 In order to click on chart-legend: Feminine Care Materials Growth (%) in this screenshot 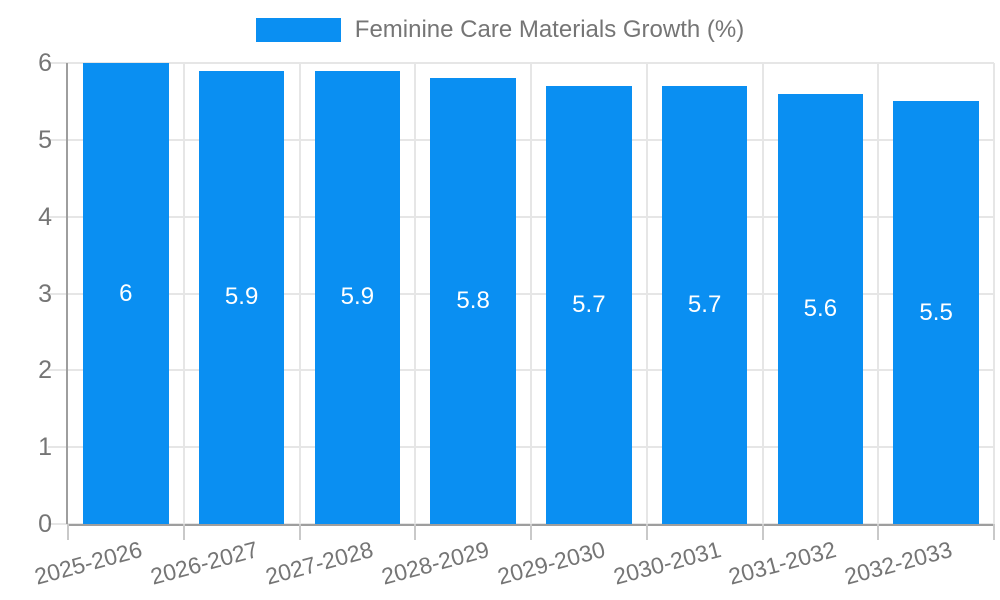, I will do `click(500, 30)`.